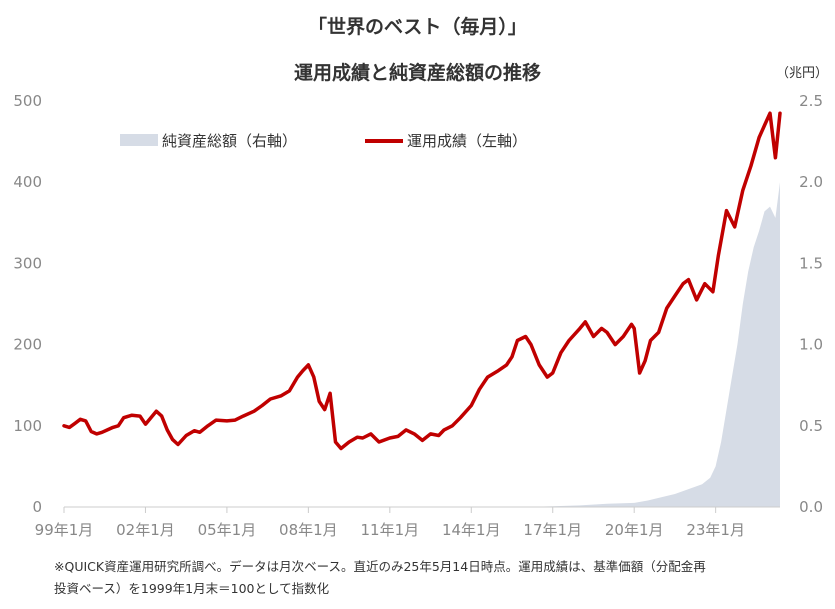 Image resolution: width=835 pixels, height=609 pixels. I want to click on right-axis-ticks: 0.0 0.5 1.0 1.5 2.0 2.5, so click(811, 304).